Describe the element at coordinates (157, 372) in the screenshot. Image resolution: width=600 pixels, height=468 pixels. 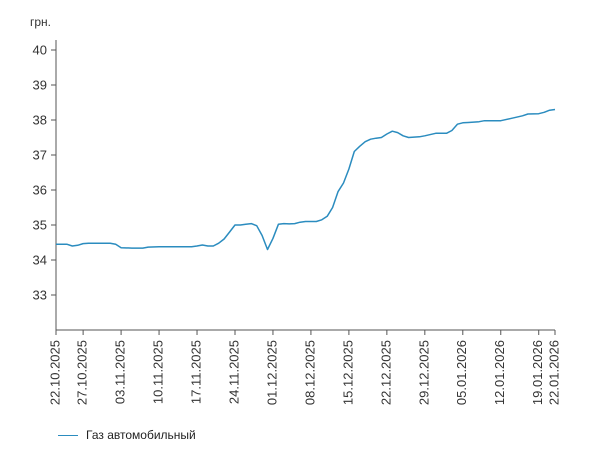
I see `x-tick-label: 10.11.2025` at that location.